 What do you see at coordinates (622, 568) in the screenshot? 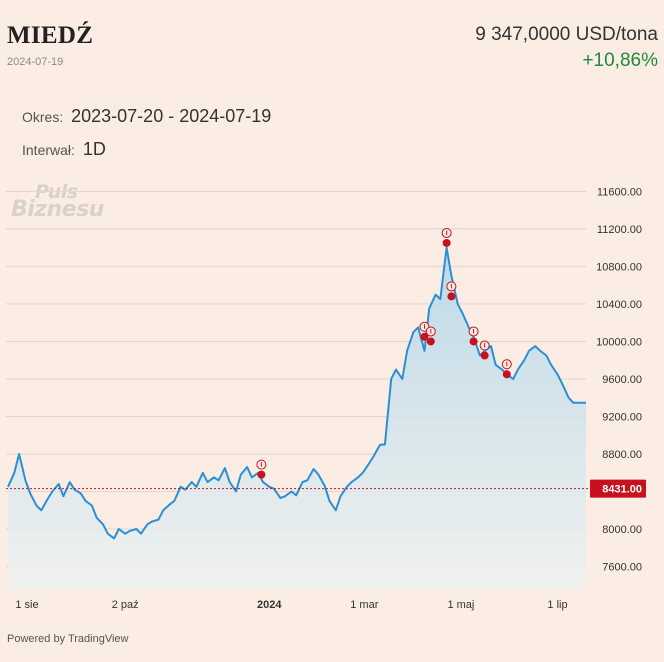
I see `y-tick-label: 7600.00` at bounding box center [622, 568].